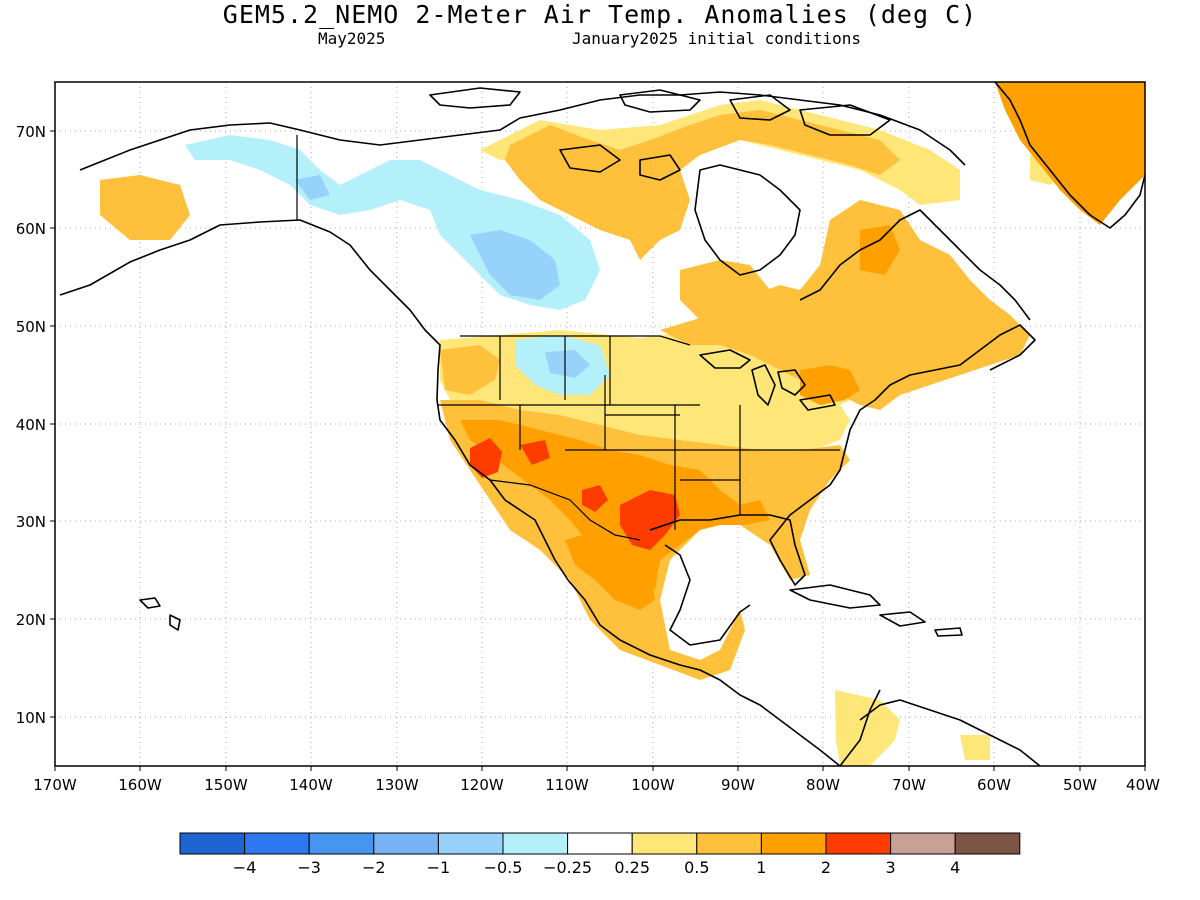  Describe the element at coordinates (955, 867) in the screenshot. I see `legend-label-11: 4` at that location.